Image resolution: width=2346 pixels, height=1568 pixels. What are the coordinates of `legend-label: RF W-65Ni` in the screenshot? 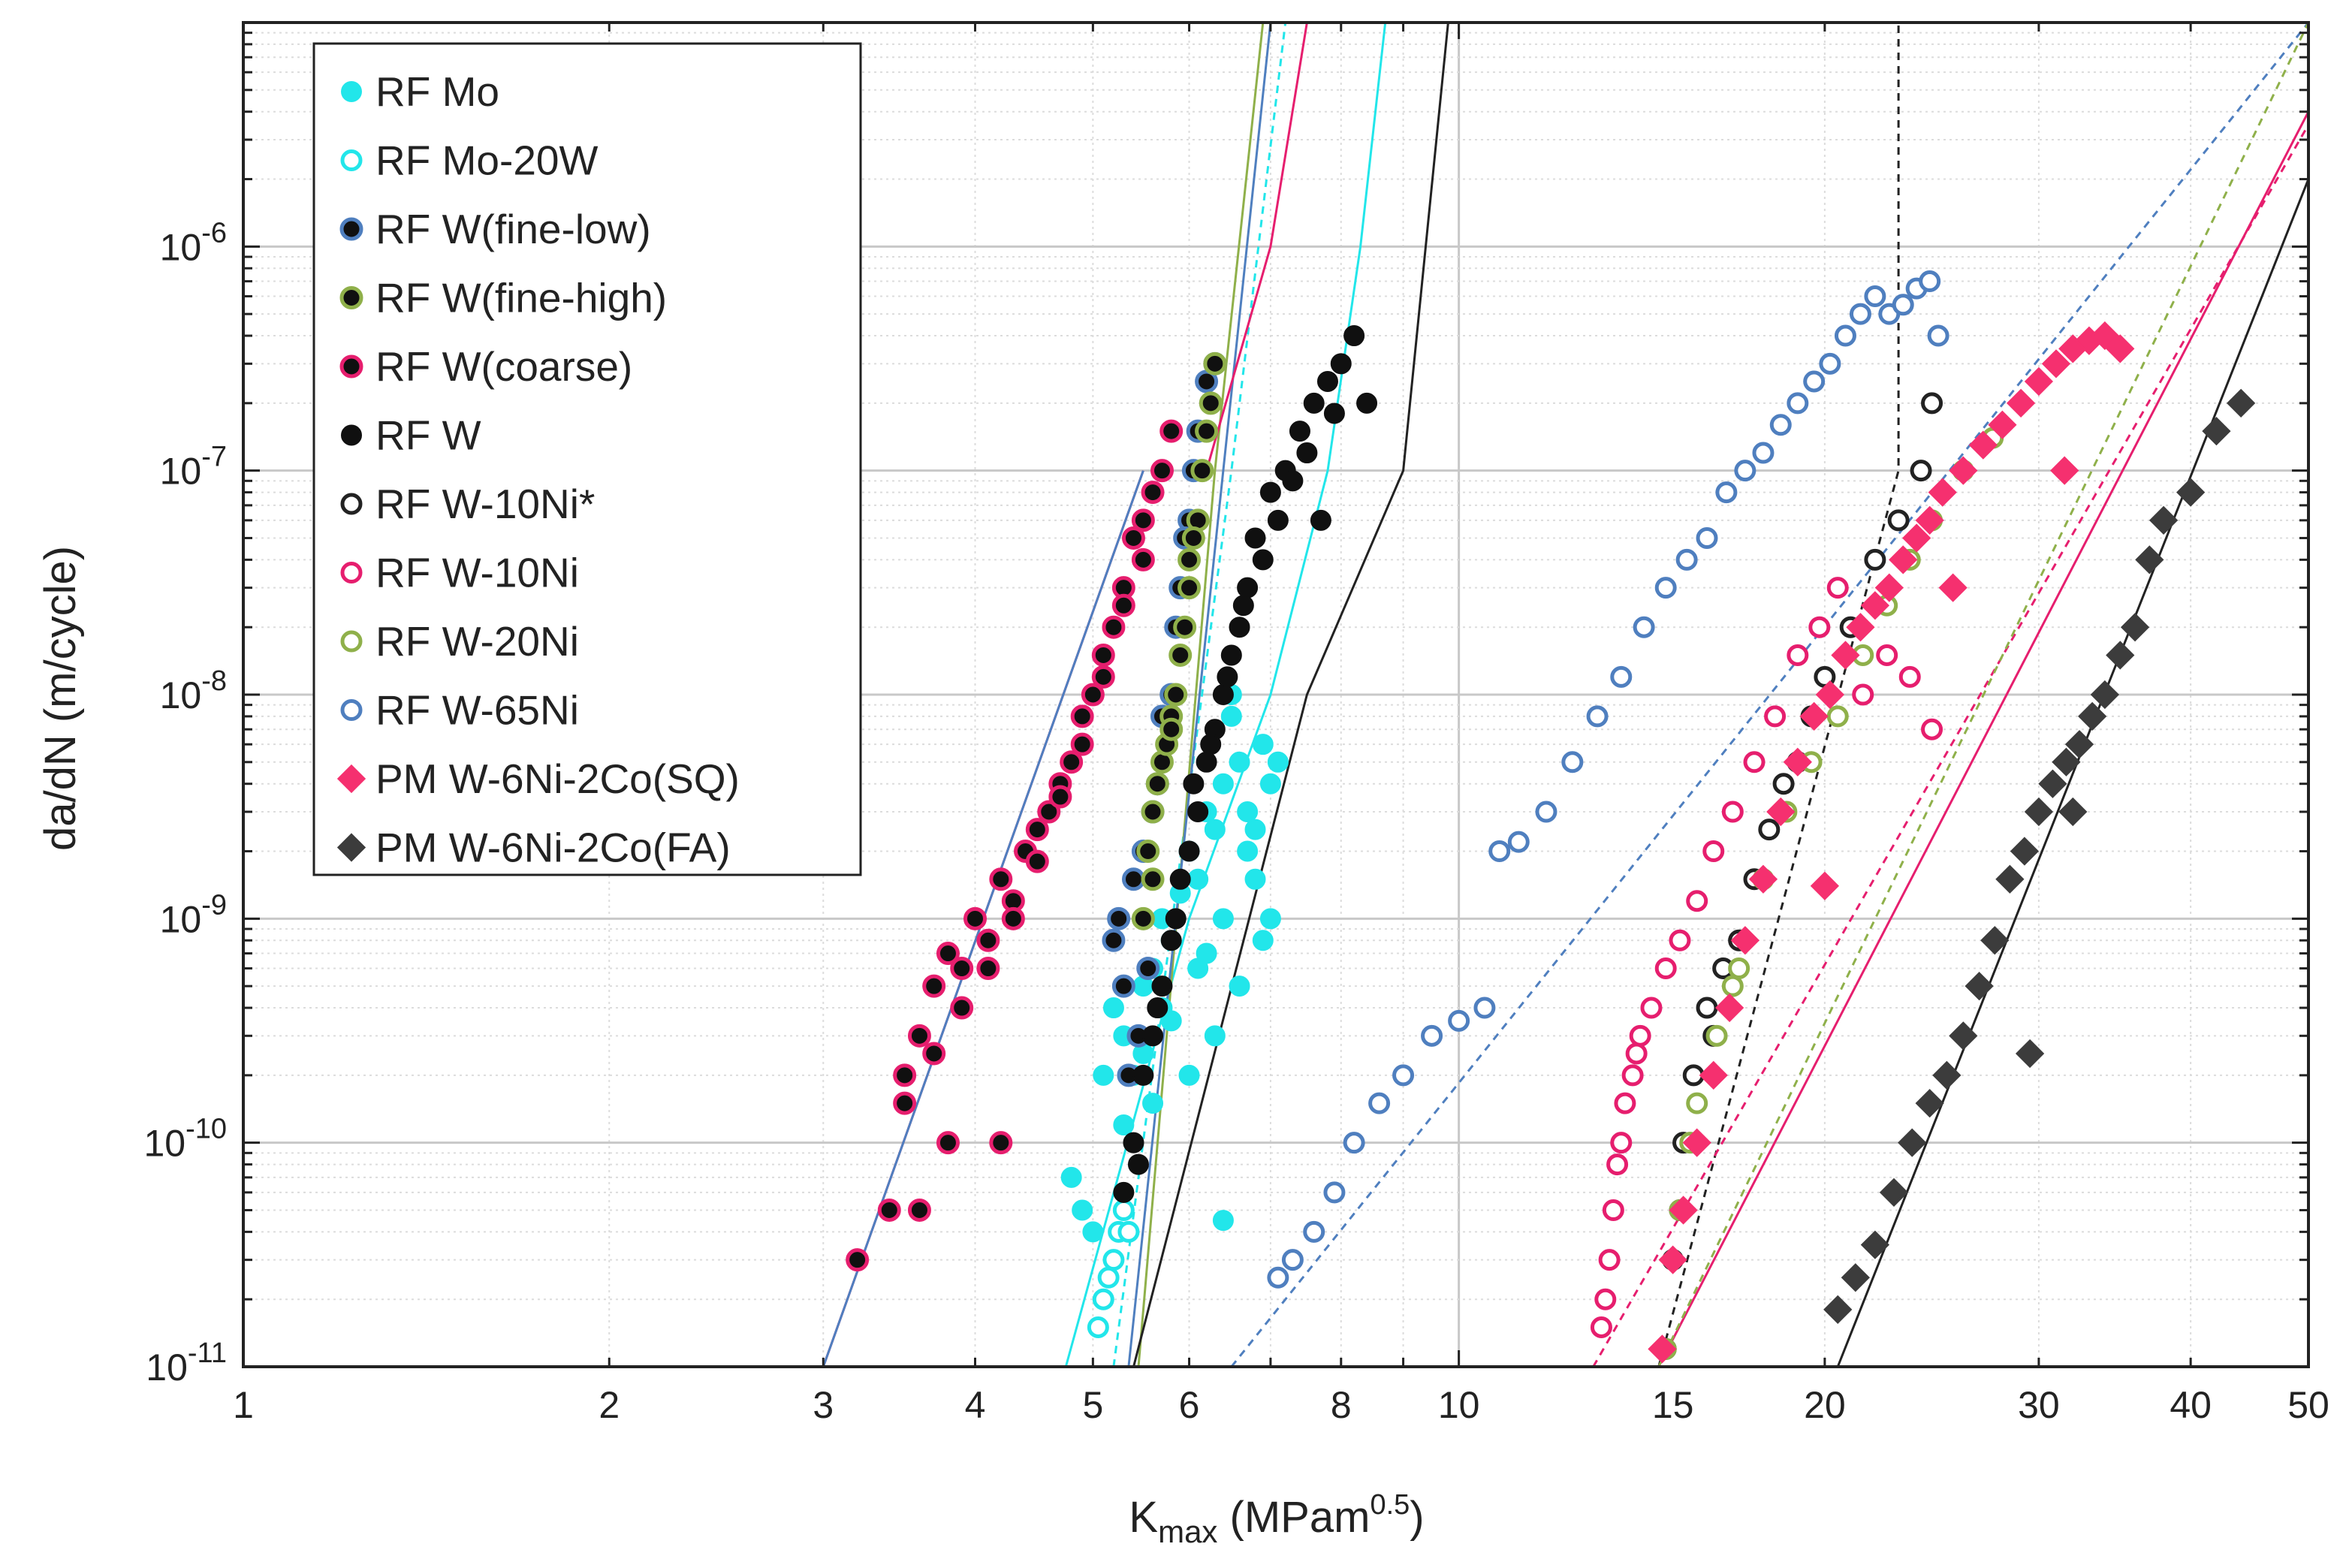 It's located at (477, 711).